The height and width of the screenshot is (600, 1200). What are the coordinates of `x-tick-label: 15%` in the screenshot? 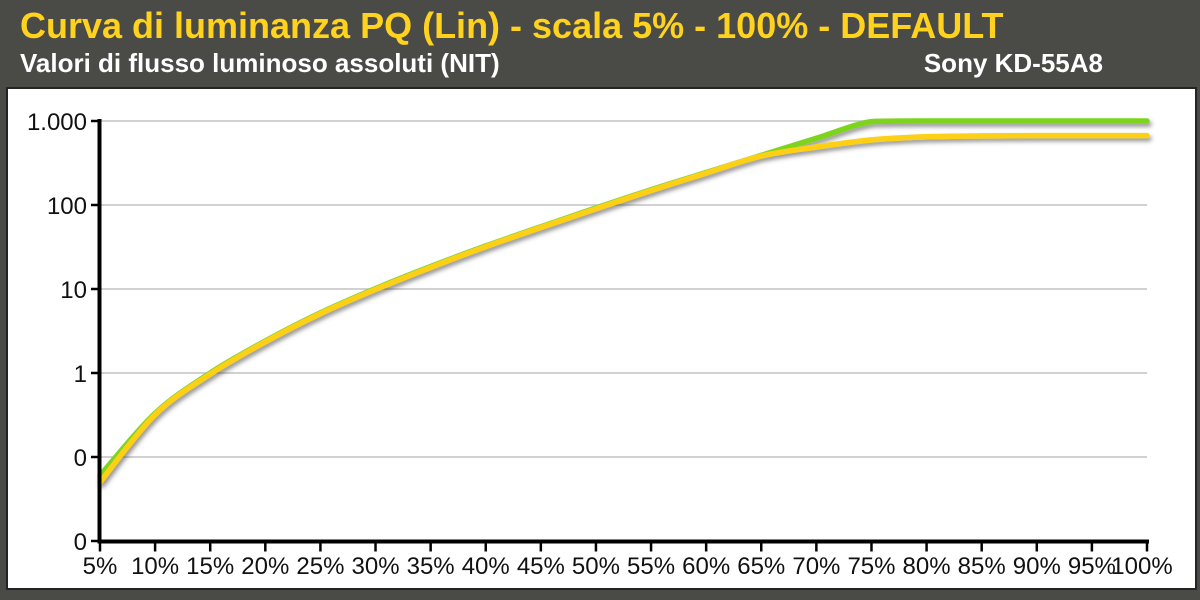 It's located at (210, 566).